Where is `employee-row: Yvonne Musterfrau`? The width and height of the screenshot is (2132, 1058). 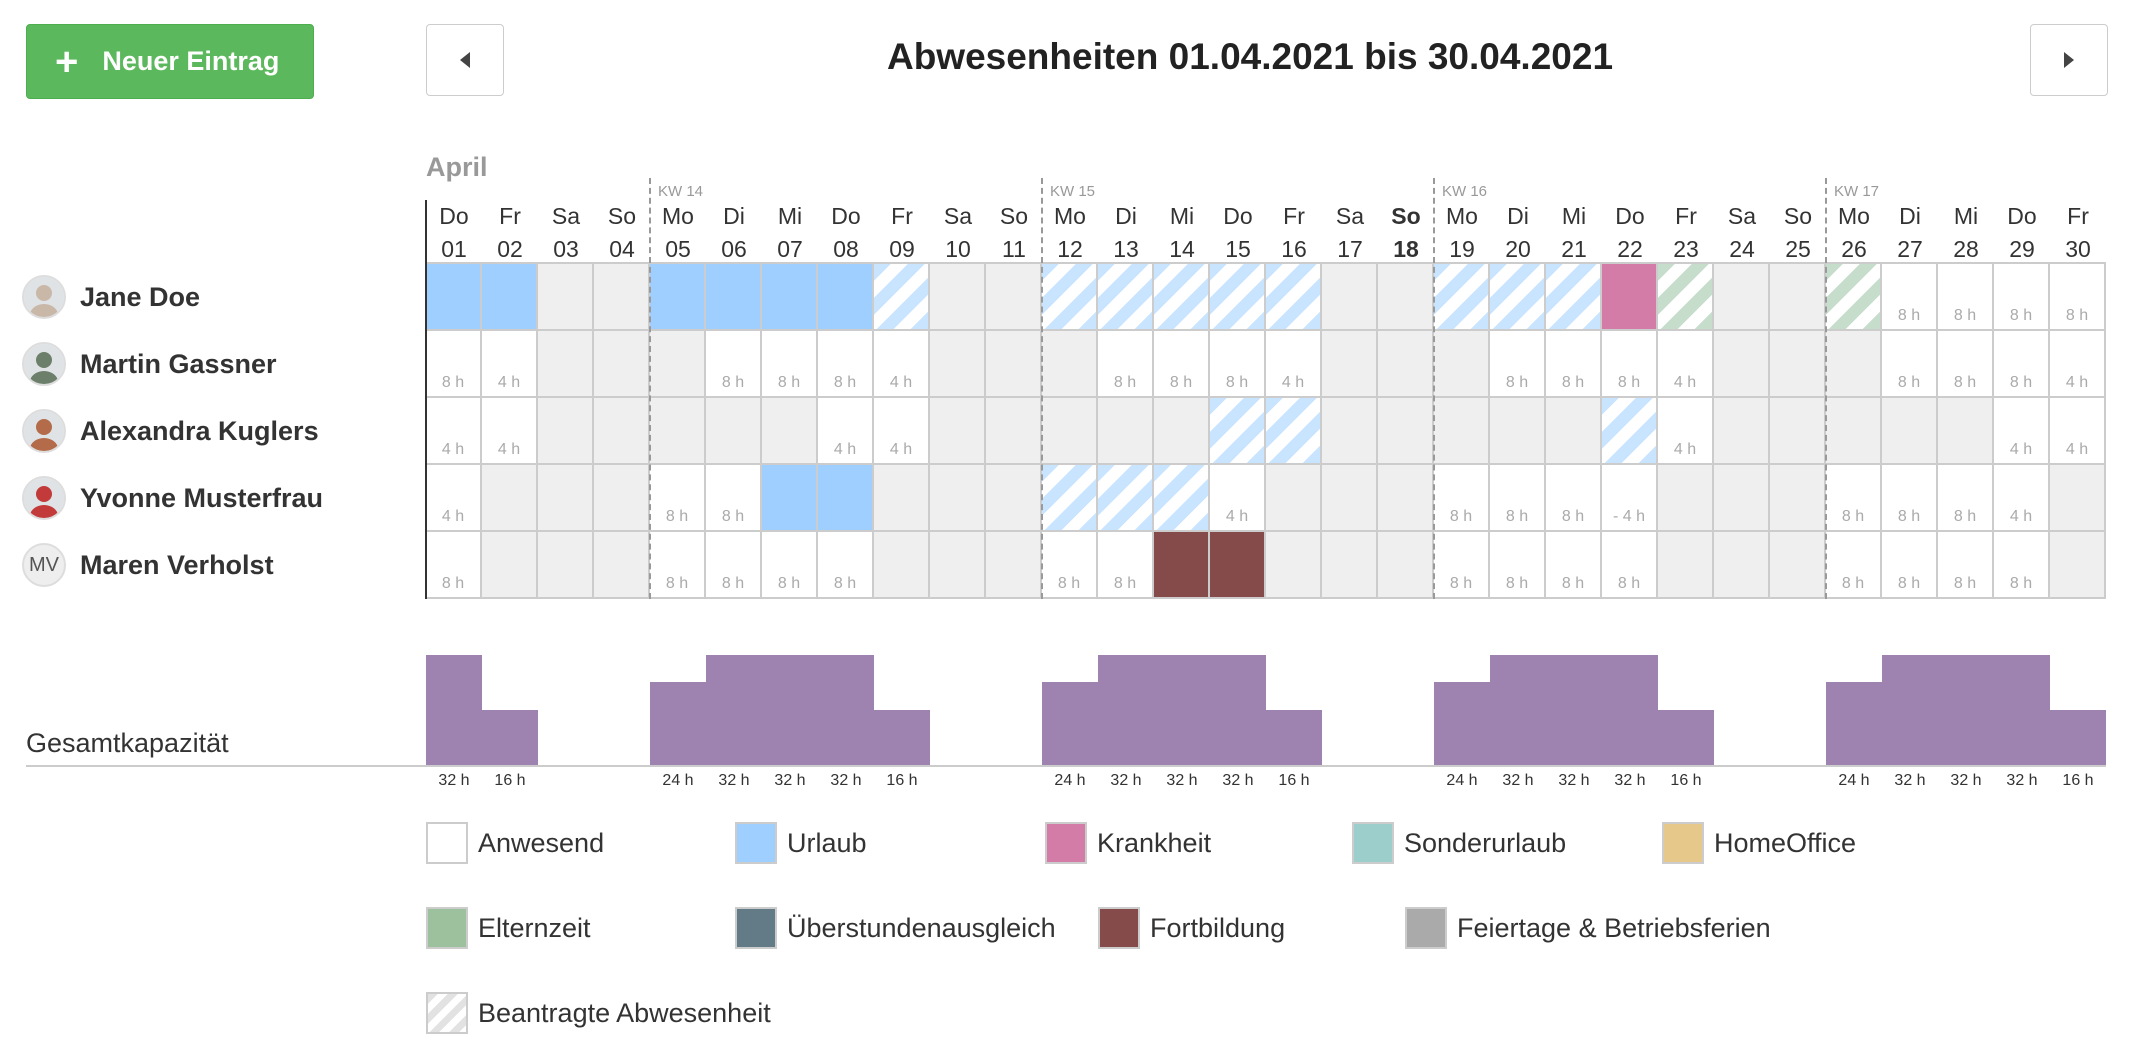 employee-row: Yvonne Musterfrau is located at coordinates (172, 498).